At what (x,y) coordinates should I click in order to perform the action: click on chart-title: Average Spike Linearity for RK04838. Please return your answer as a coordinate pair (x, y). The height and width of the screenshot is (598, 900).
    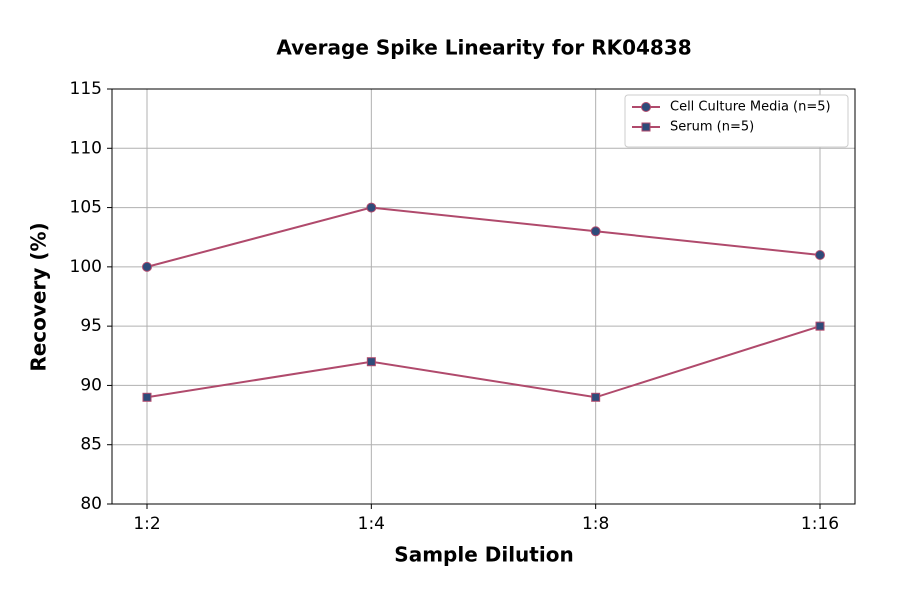
    Looking at the image, I should click on (483, 48).